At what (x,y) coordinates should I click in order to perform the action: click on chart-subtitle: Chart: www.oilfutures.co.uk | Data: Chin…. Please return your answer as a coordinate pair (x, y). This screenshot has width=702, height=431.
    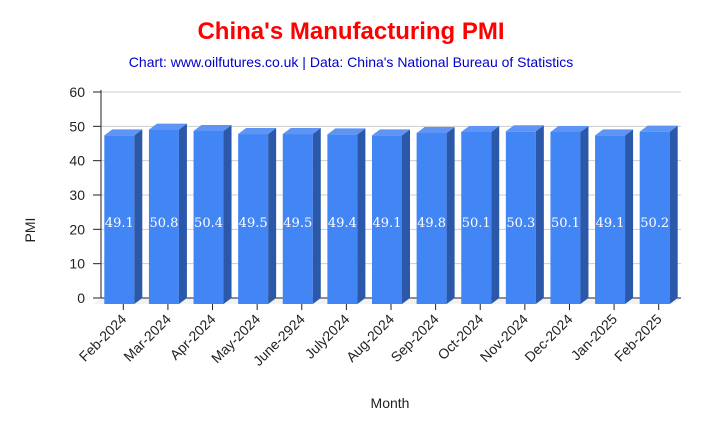
    Looking at the image, I should click on (351, 62).